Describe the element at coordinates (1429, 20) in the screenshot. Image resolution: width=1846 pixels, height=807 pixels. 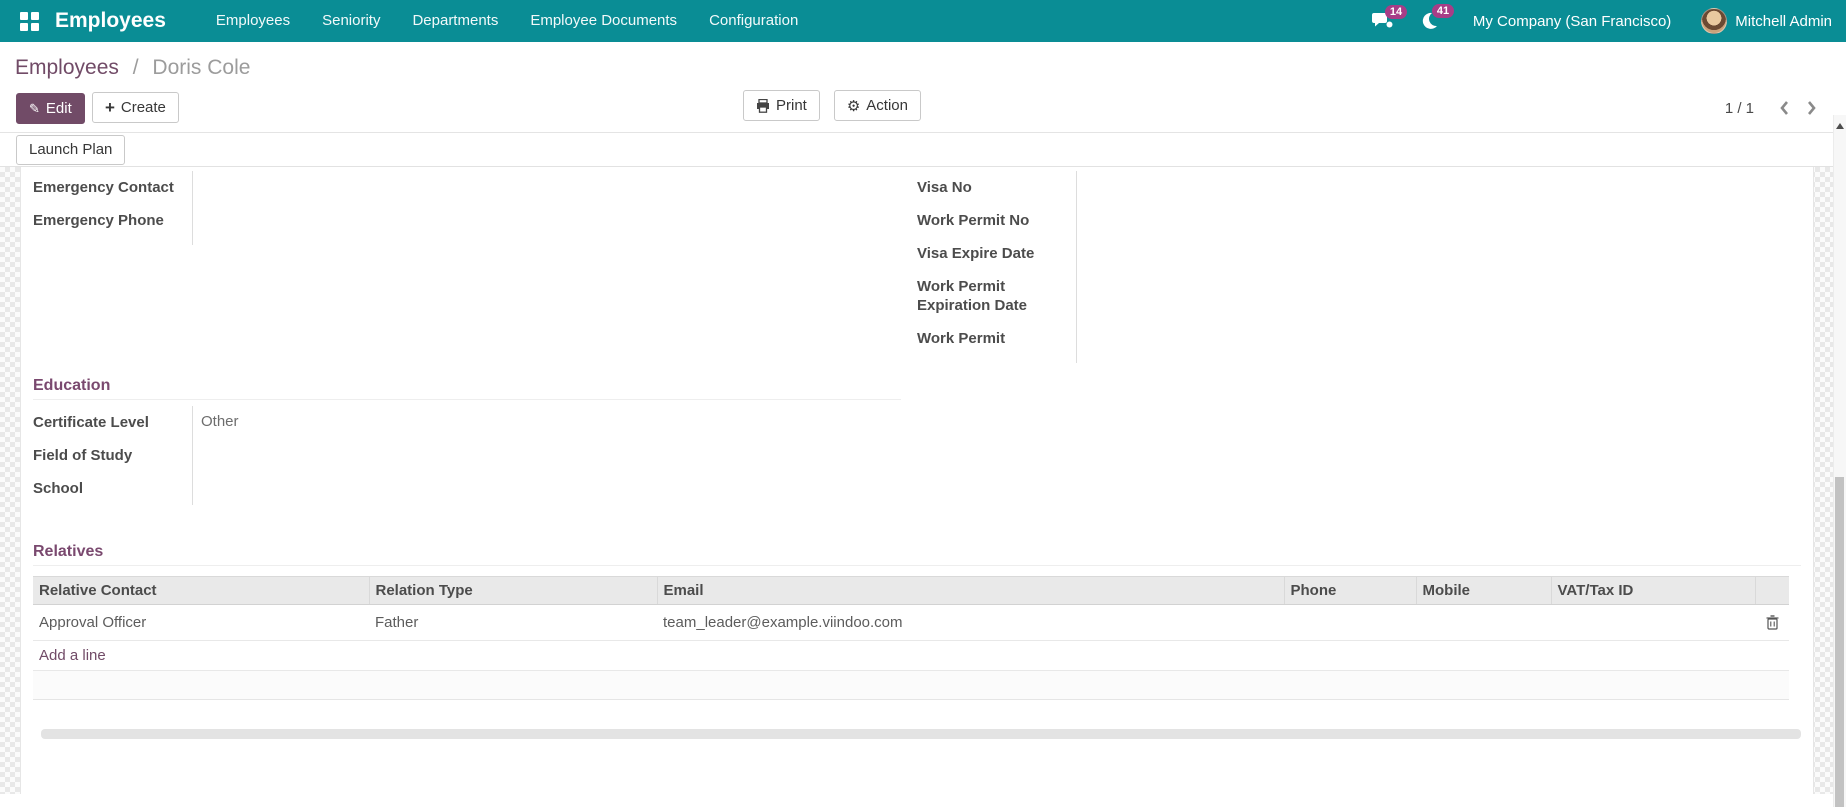
I see `activity-moon-icon` at that location.